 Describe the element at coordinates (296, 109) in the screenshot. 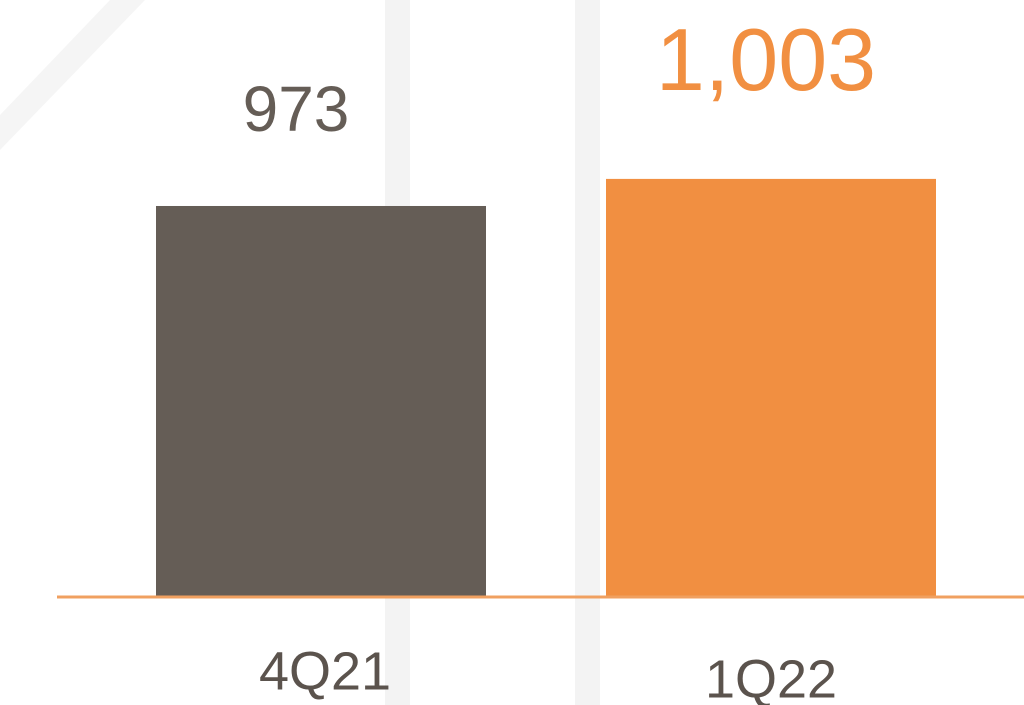

I see `value-label: 973` at that location.